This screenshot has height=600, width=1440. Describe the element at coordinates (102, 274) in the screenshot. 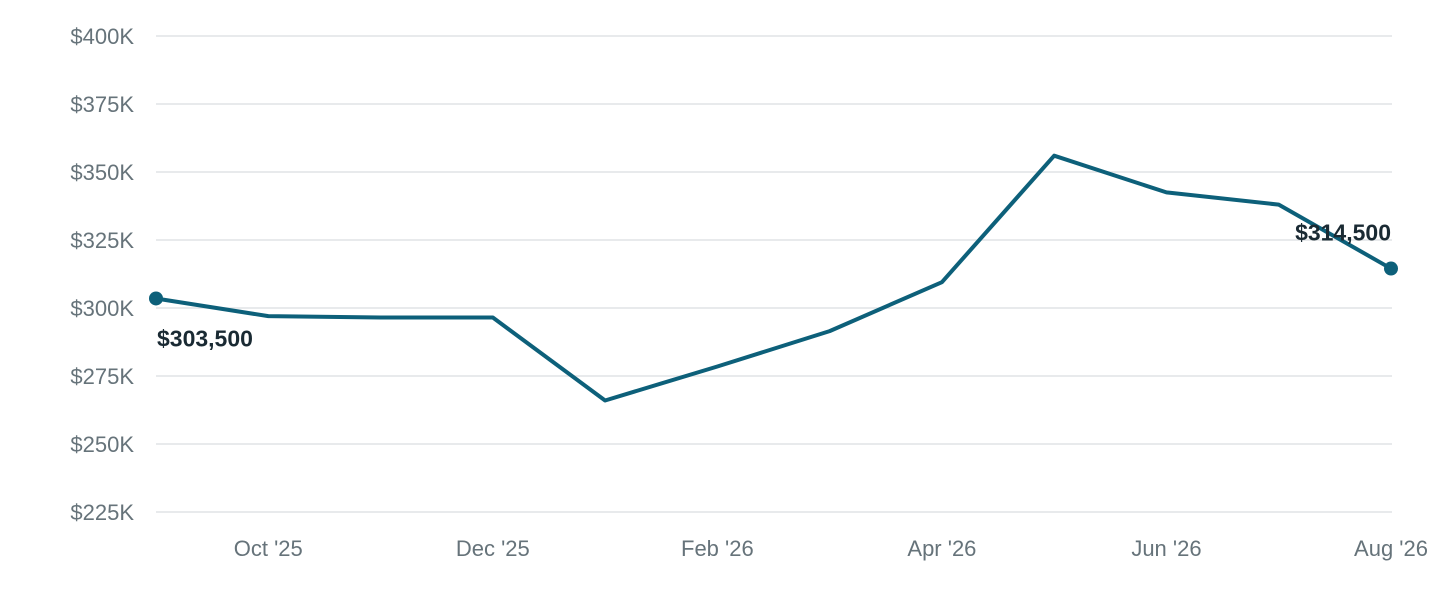

I see `y-axis-ticks: $400K $375K $350K $325K $300K $275K $250K $225K` at that location.